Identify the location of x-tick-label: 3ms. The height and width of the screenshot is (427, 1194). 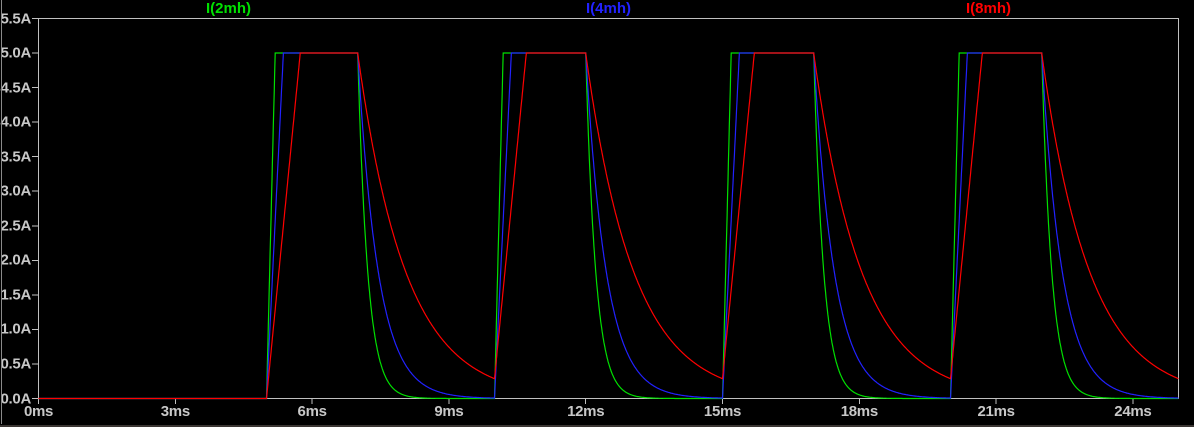
(175, 411).